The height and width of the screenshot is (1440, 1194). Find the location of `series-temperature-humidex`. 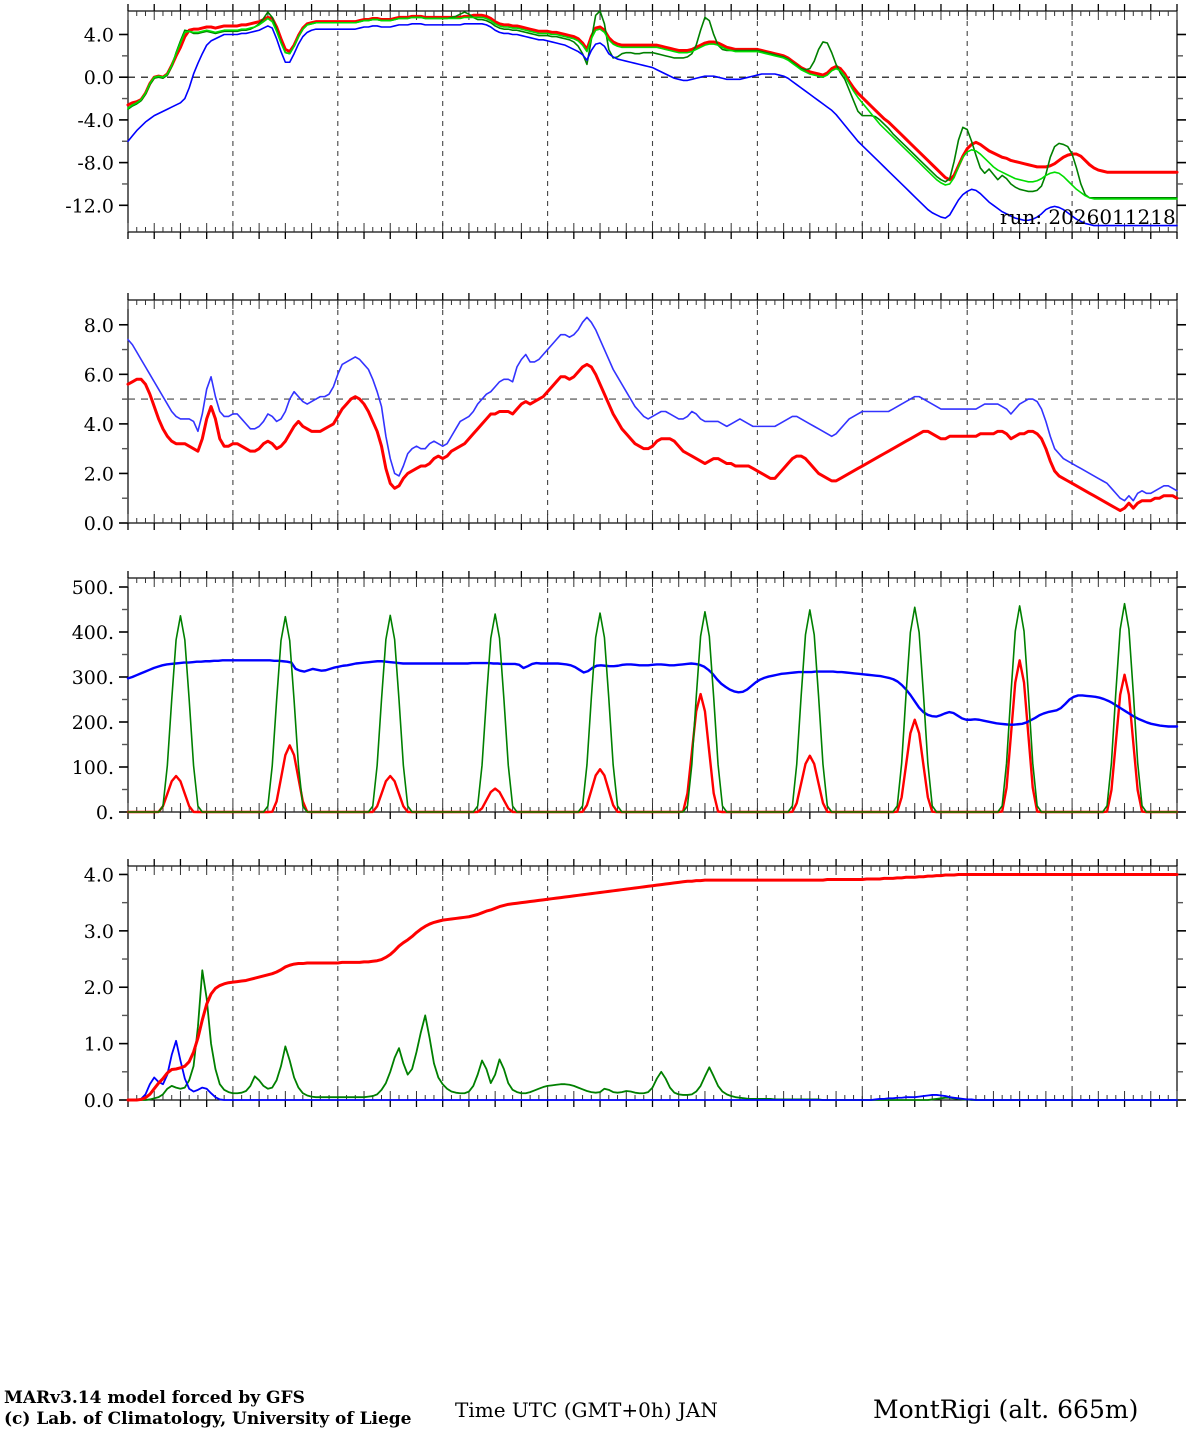

series-temperature-humidex is located at coordinates (652, 125).